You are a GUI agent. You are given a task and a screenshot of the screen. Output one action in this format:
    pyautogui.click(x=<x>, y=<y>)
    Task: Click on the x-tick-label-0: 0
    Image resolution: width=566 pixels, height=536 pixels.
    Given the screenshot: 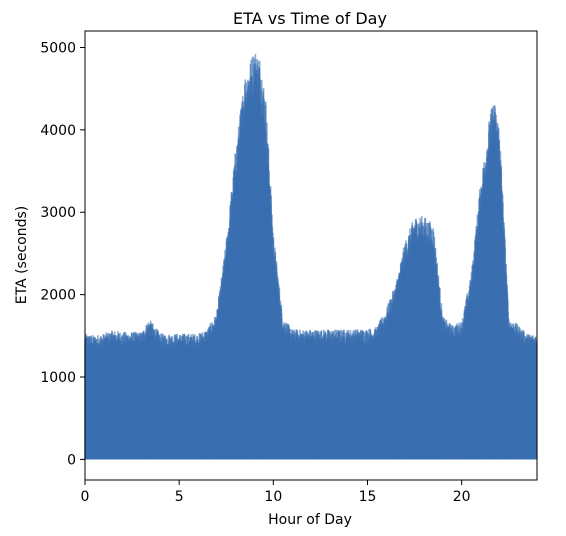 What is the action you would take?
    pyautogui.click(x=85, y=497)
    